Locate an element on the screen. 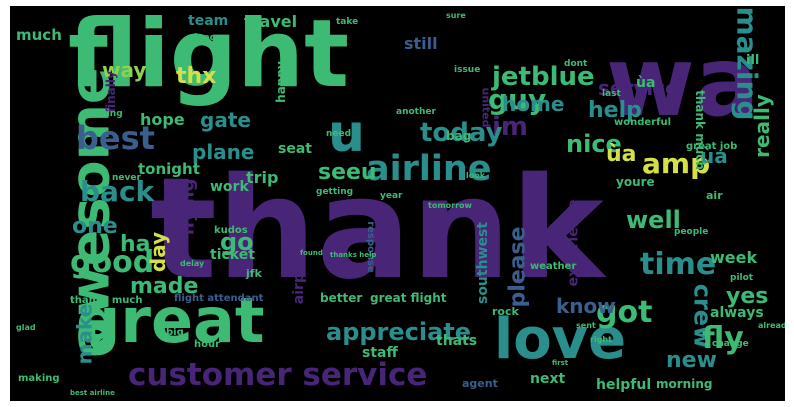  word-trip: trip is located at coordinates (262, 177).